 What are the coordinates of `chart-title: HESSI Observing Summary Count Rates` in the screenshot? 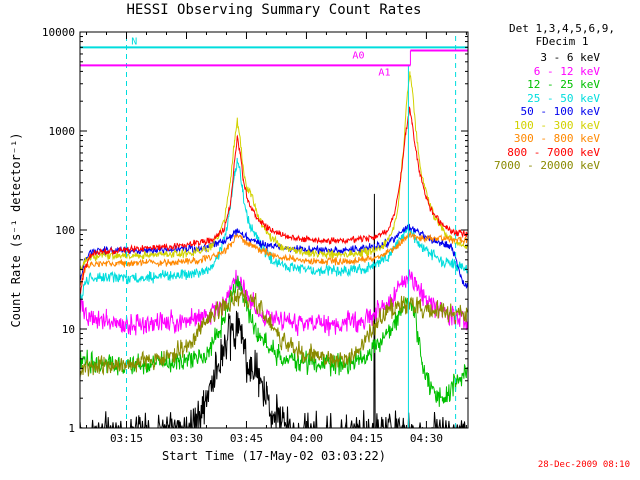 It's located at (274, 10).